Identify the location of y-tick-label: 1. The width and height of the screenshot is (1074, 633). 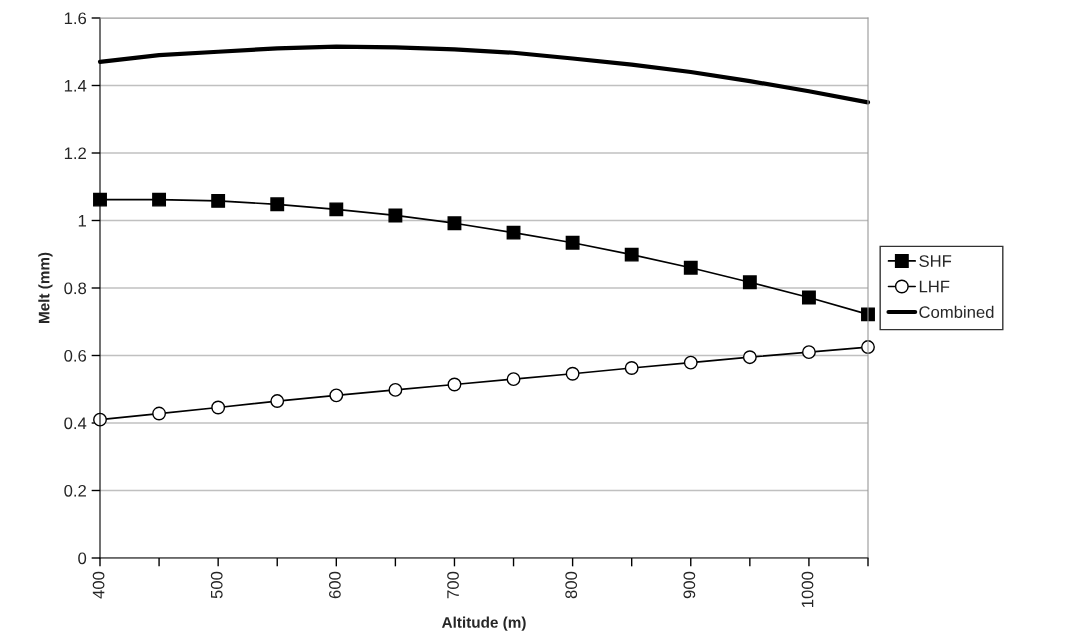
(82, 221).